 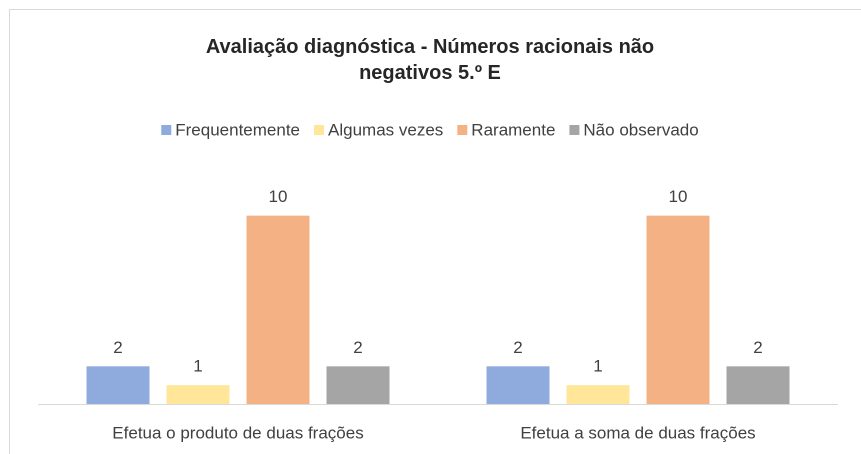 What do you see at coordinates (237, 432) in the screenshot?
I see `x-tick-label: Efetua o produto de duas frações` at bounding box center [237, 432].